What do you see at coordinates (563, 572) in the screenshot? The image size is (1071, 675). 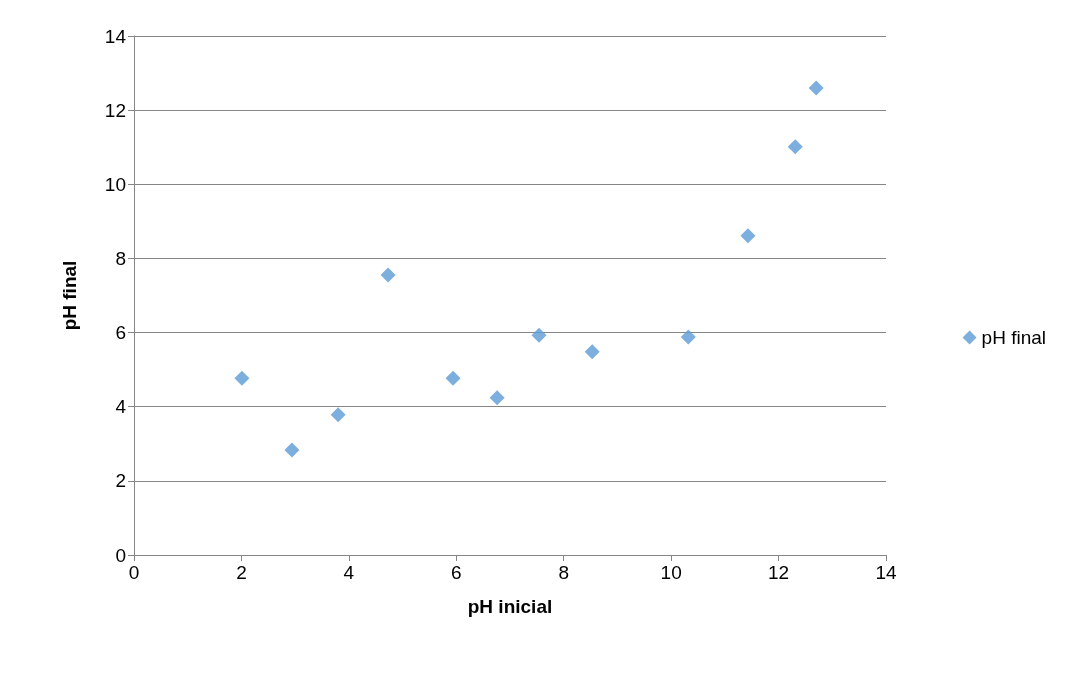 I see `x-tick-label: 8` at bounding box center [563, 572].